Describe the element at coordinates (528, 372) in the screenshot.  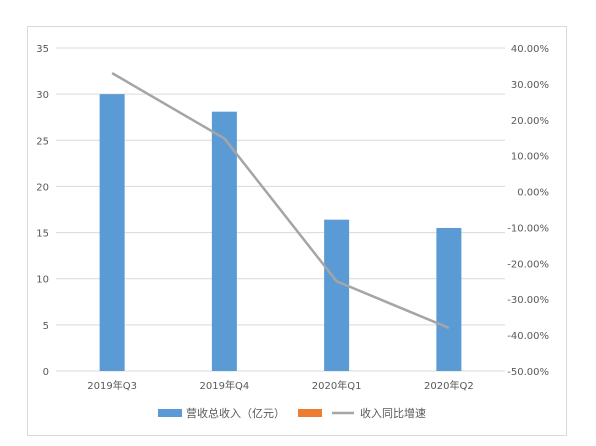
I see `y-right-tick-label: -50.00%` at that location.